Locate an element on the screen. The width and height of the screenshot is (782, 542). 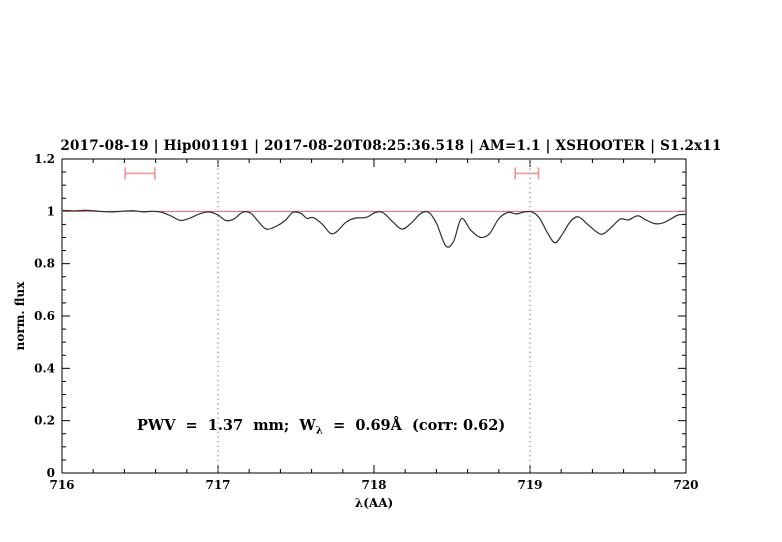
x-tick-label: 719 is located at coordinates (529, 485).